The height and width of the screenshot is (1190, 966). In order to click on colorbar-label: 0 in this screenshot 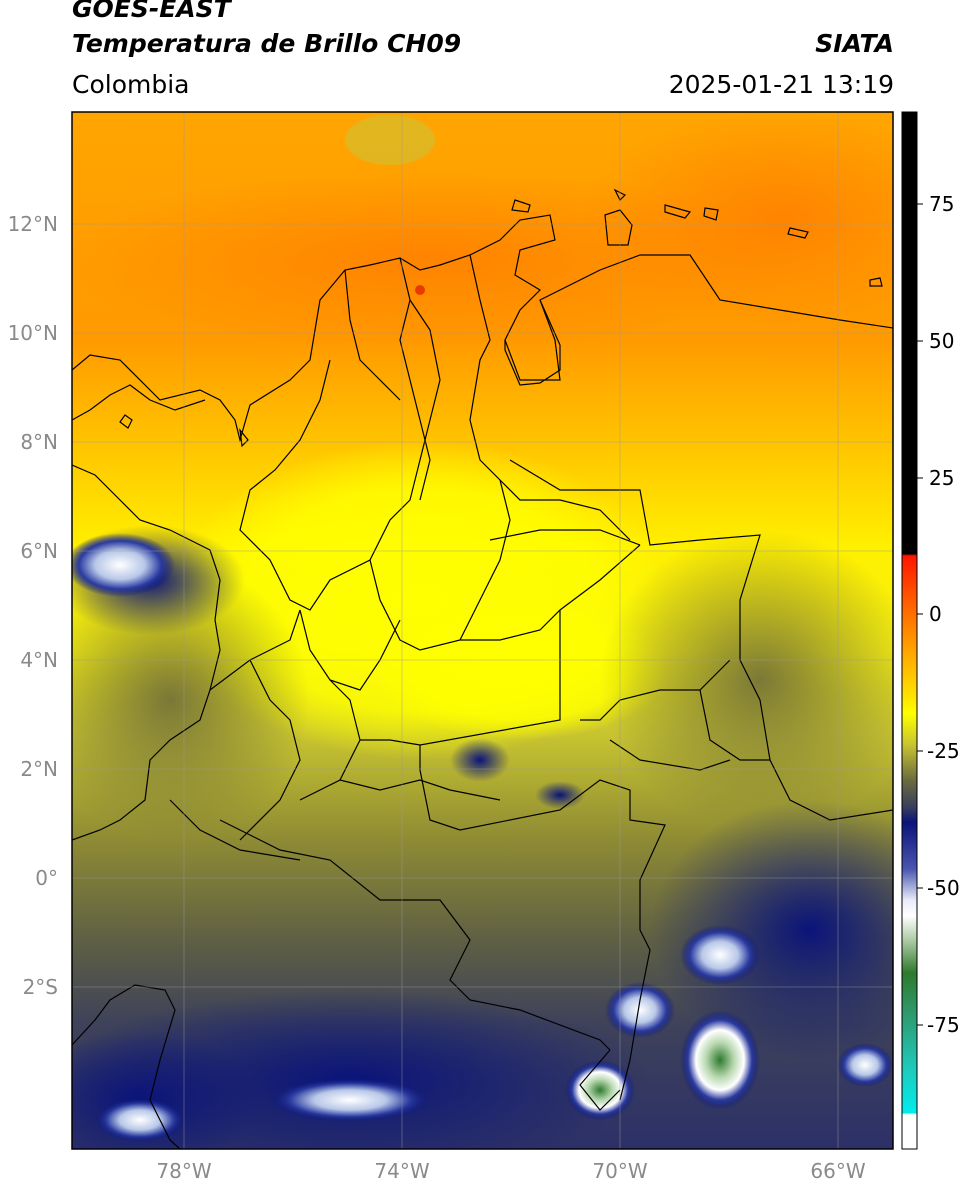, I will do `click(935, 614)`.